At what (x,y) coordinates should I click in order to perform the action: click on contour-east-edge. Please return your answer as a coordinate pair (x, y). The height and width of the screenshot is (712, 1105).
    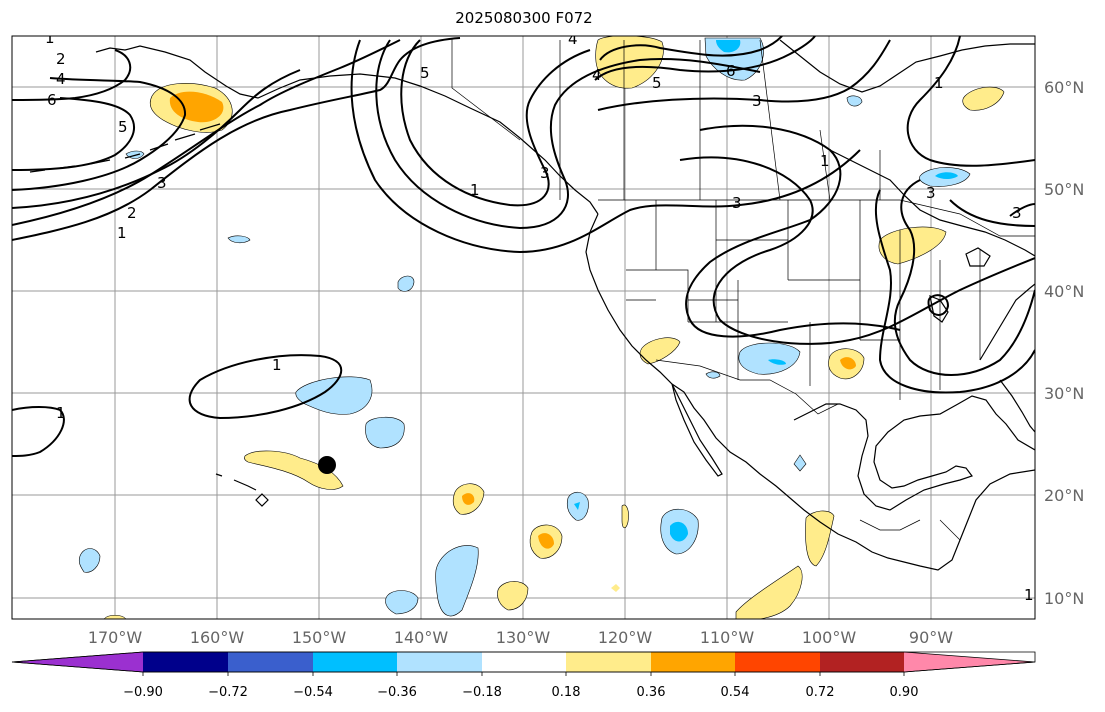
    Looking at the image, I should click on (1022, 210).